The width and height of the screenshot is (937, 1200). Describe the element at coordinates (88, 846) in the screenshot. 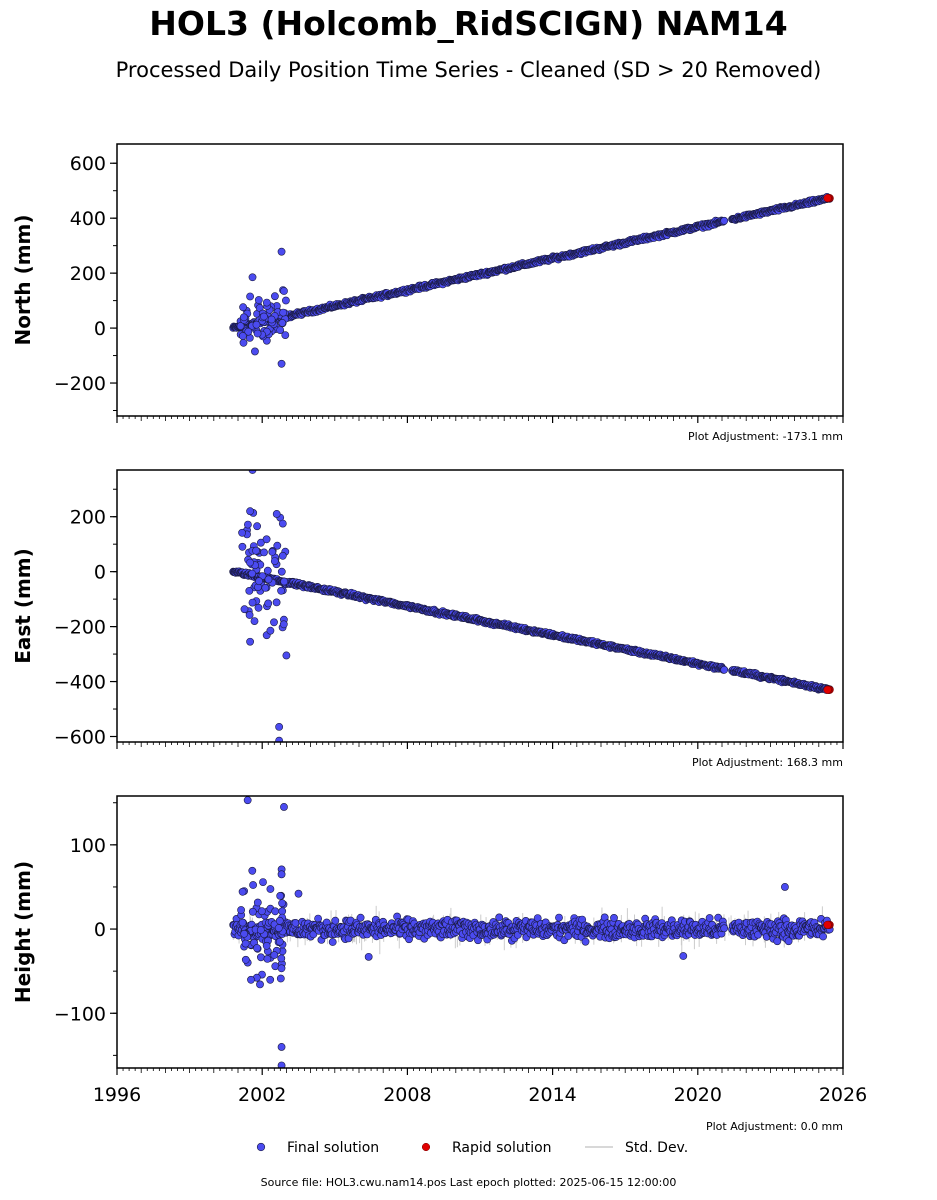

I see `y-tick-label: 100` at that location.